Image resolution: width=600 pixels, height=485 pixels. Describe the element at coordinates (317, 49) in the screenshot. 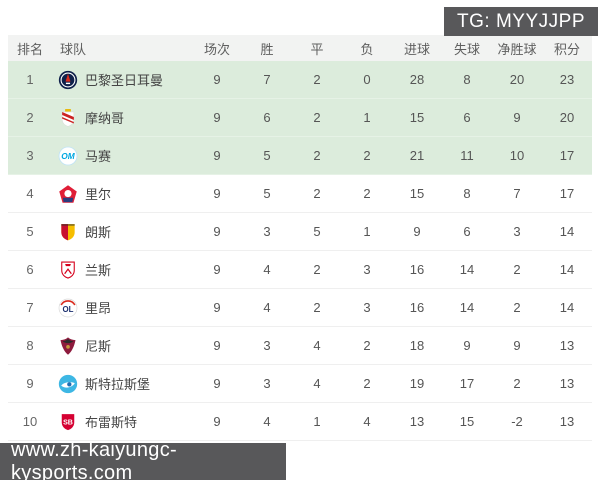

I see `header-cell-draws: 平` at that location.